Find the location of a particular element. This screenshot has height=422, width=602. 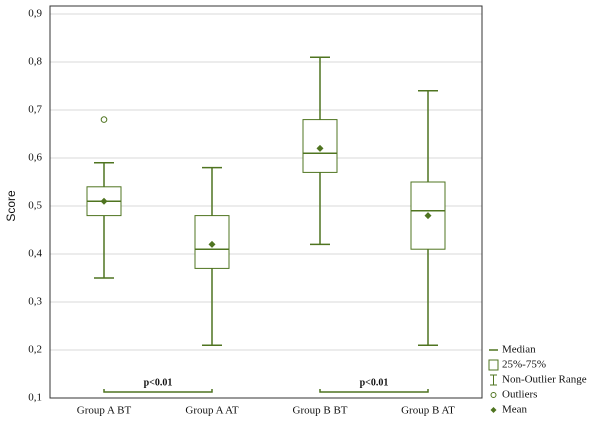

legend-label: Median is located at coordinates (519, 350).